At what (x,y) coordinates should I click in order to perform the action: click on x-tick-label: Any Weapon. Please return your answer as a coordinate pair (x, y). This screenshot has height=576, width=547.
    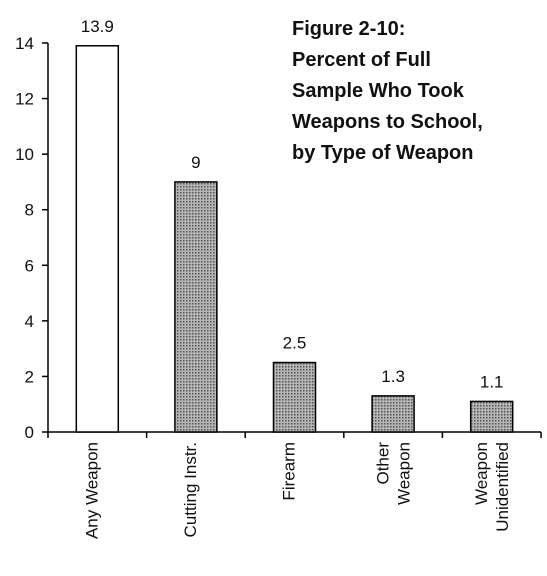
    Looking at the image, I should click on (91, 490).